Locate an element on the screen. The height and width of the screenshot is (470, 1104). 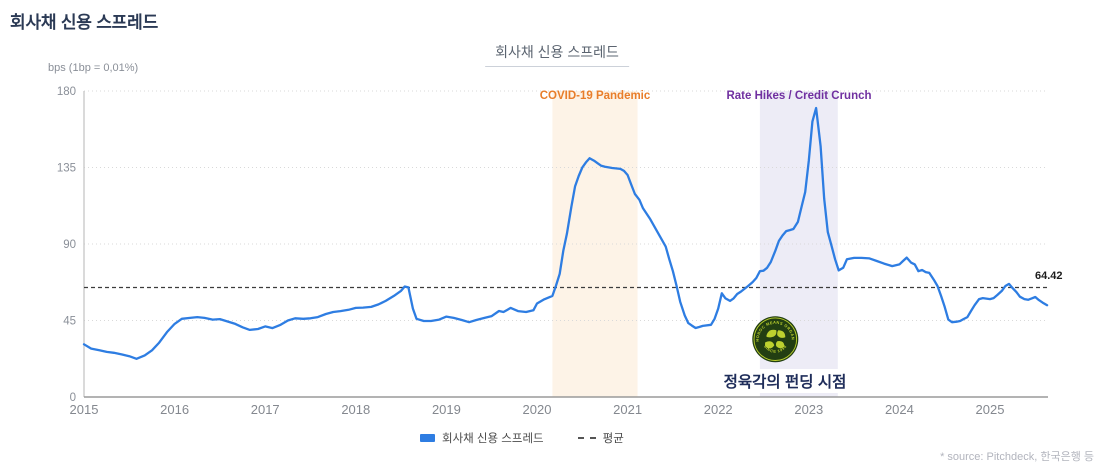
x-tick-label: 2020 is located at coordinates (537, 409).